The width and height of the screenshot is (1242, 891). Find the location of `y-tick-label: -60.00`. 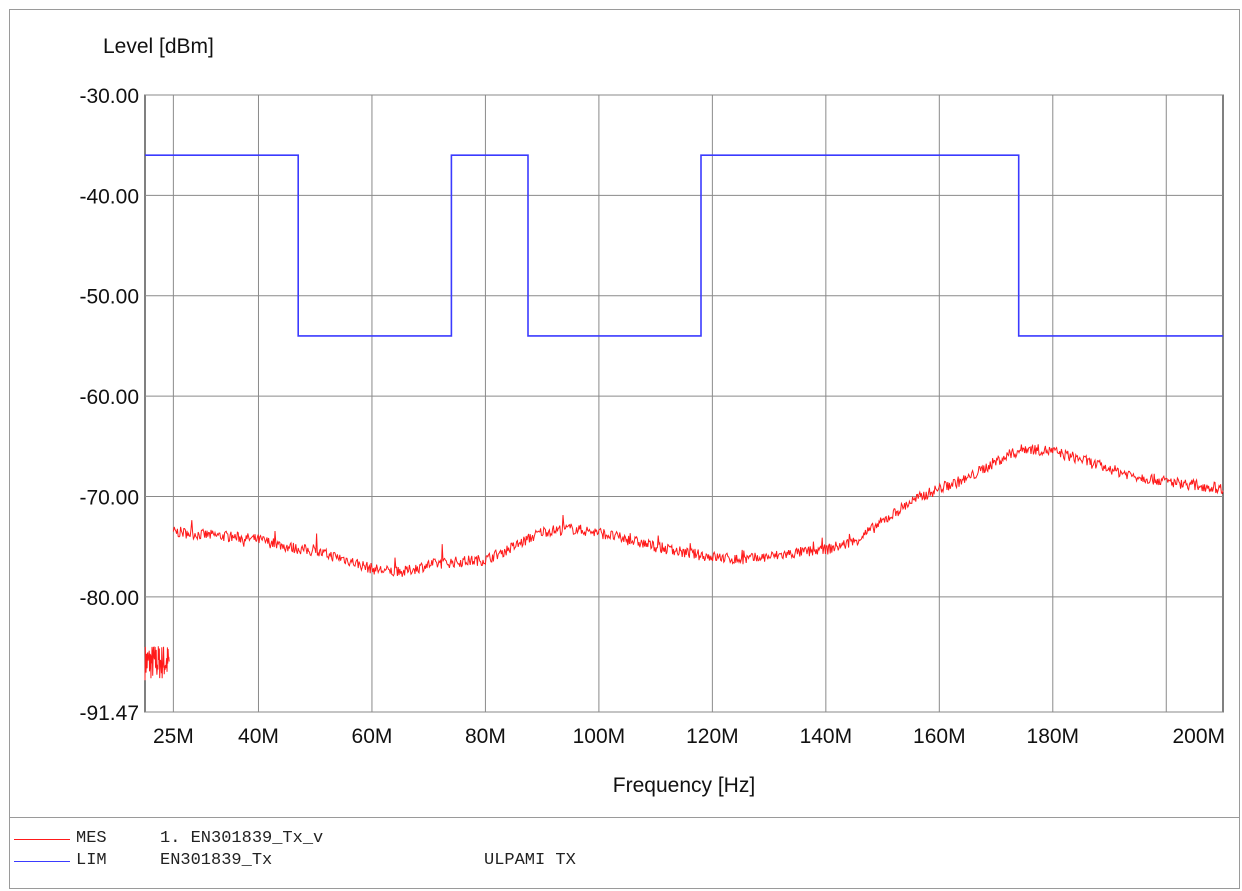

y-tick-label: -60.00 is located at coordinates (109, 397).